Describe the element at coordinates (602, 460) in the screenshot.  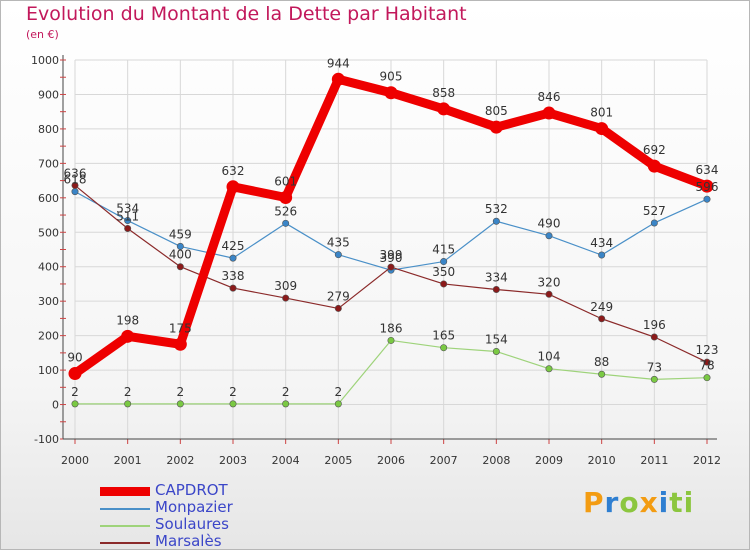
I see `x-tick-label: 2010` at that location.